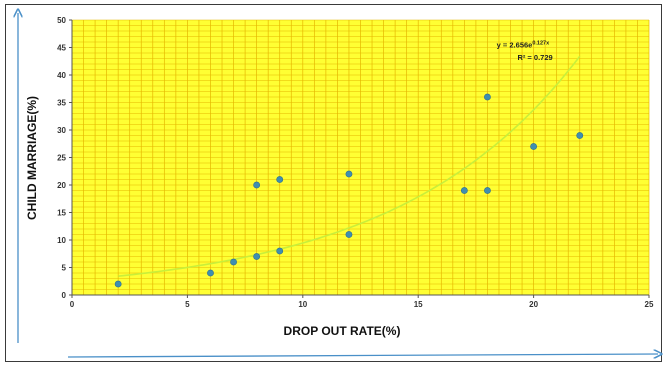 The width and height of the screenshot is (668, 368). Describe the element at coordinates (61, 185) in the screenshot. I see `y-tick-label: 20` at that location.